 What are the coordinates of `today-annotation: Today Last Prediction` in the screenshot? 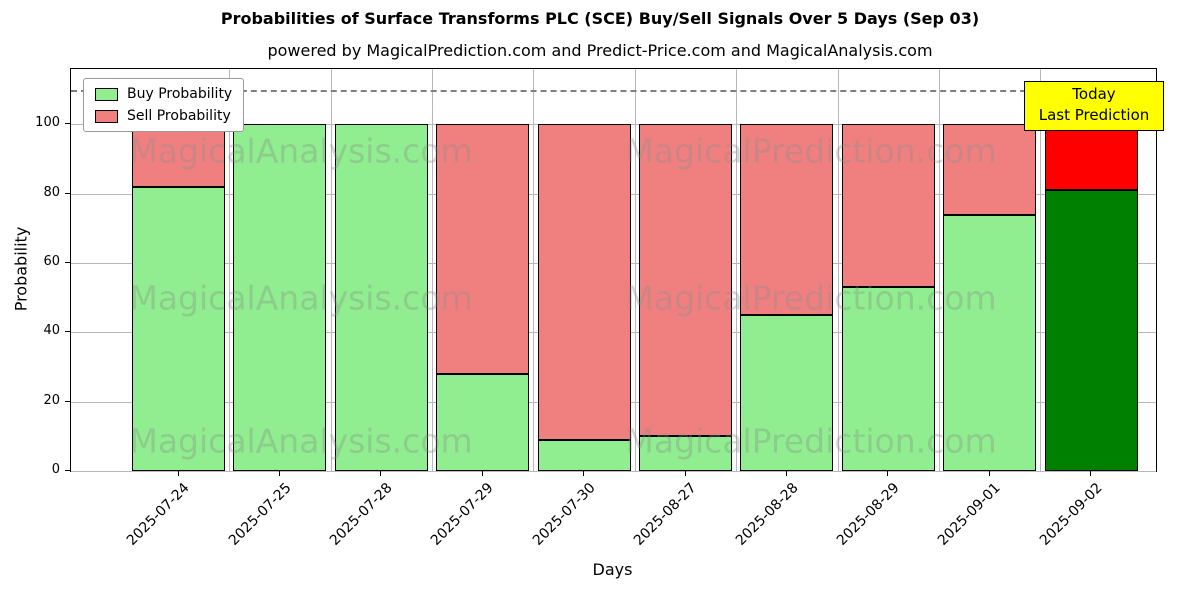 It's located at (1094, 106).